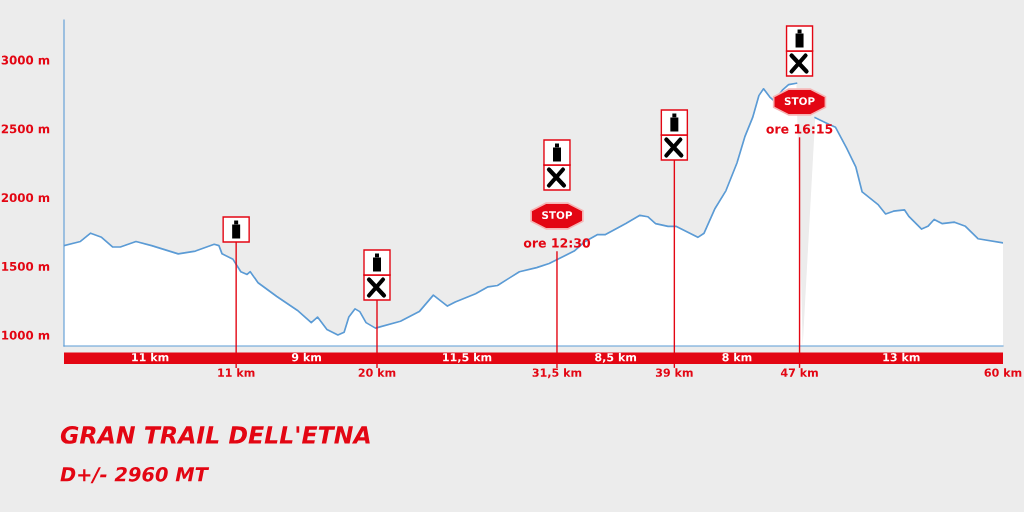 Image resolution: width=1024 pixels, height=512 pixels. I want to click on text: 9 km, so click(306, 357).